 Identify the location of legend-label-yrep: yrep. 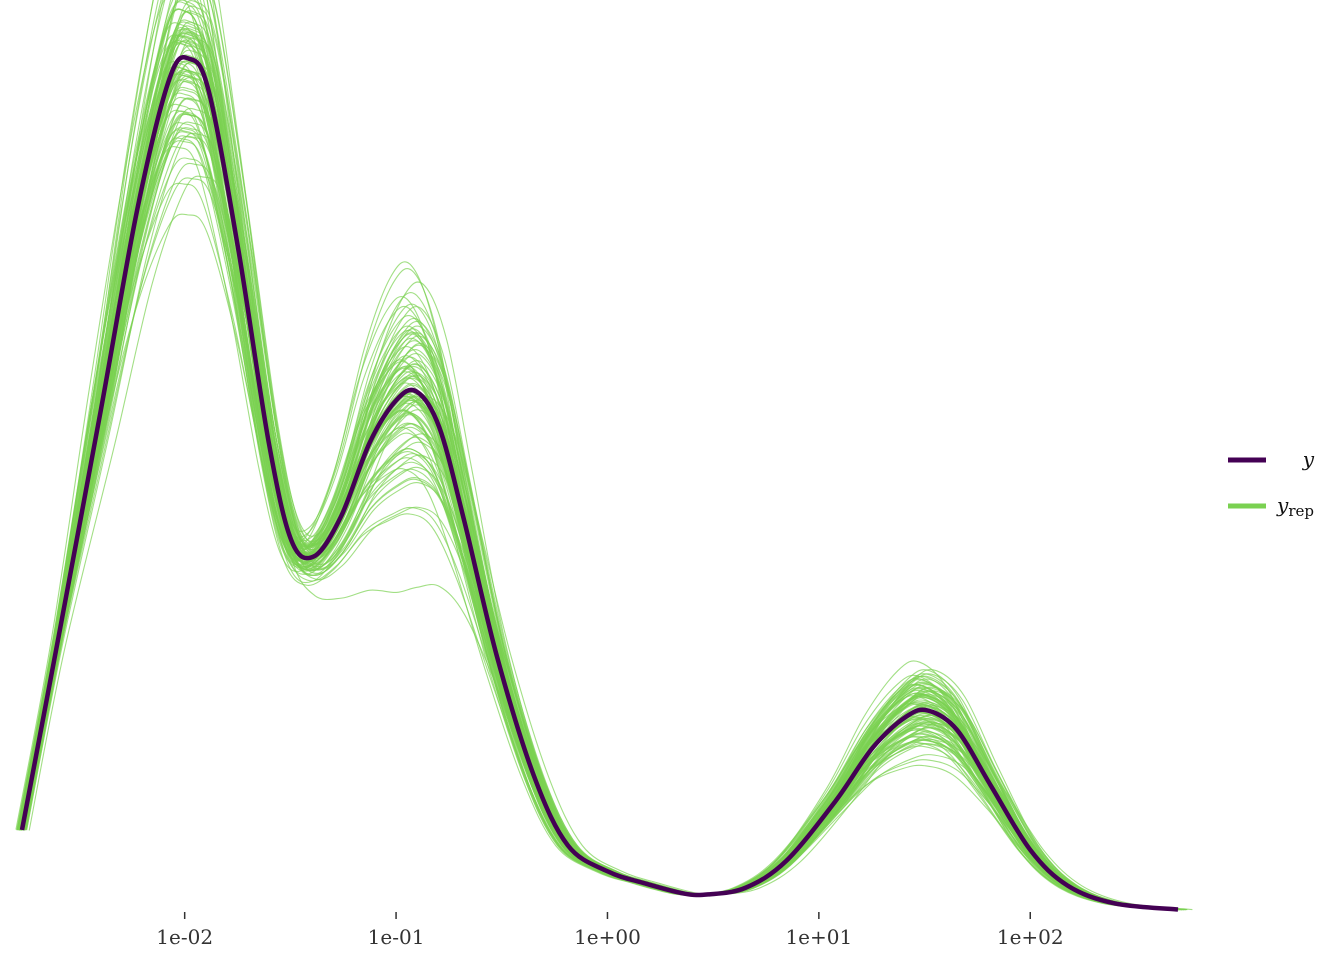
(1295, 506).